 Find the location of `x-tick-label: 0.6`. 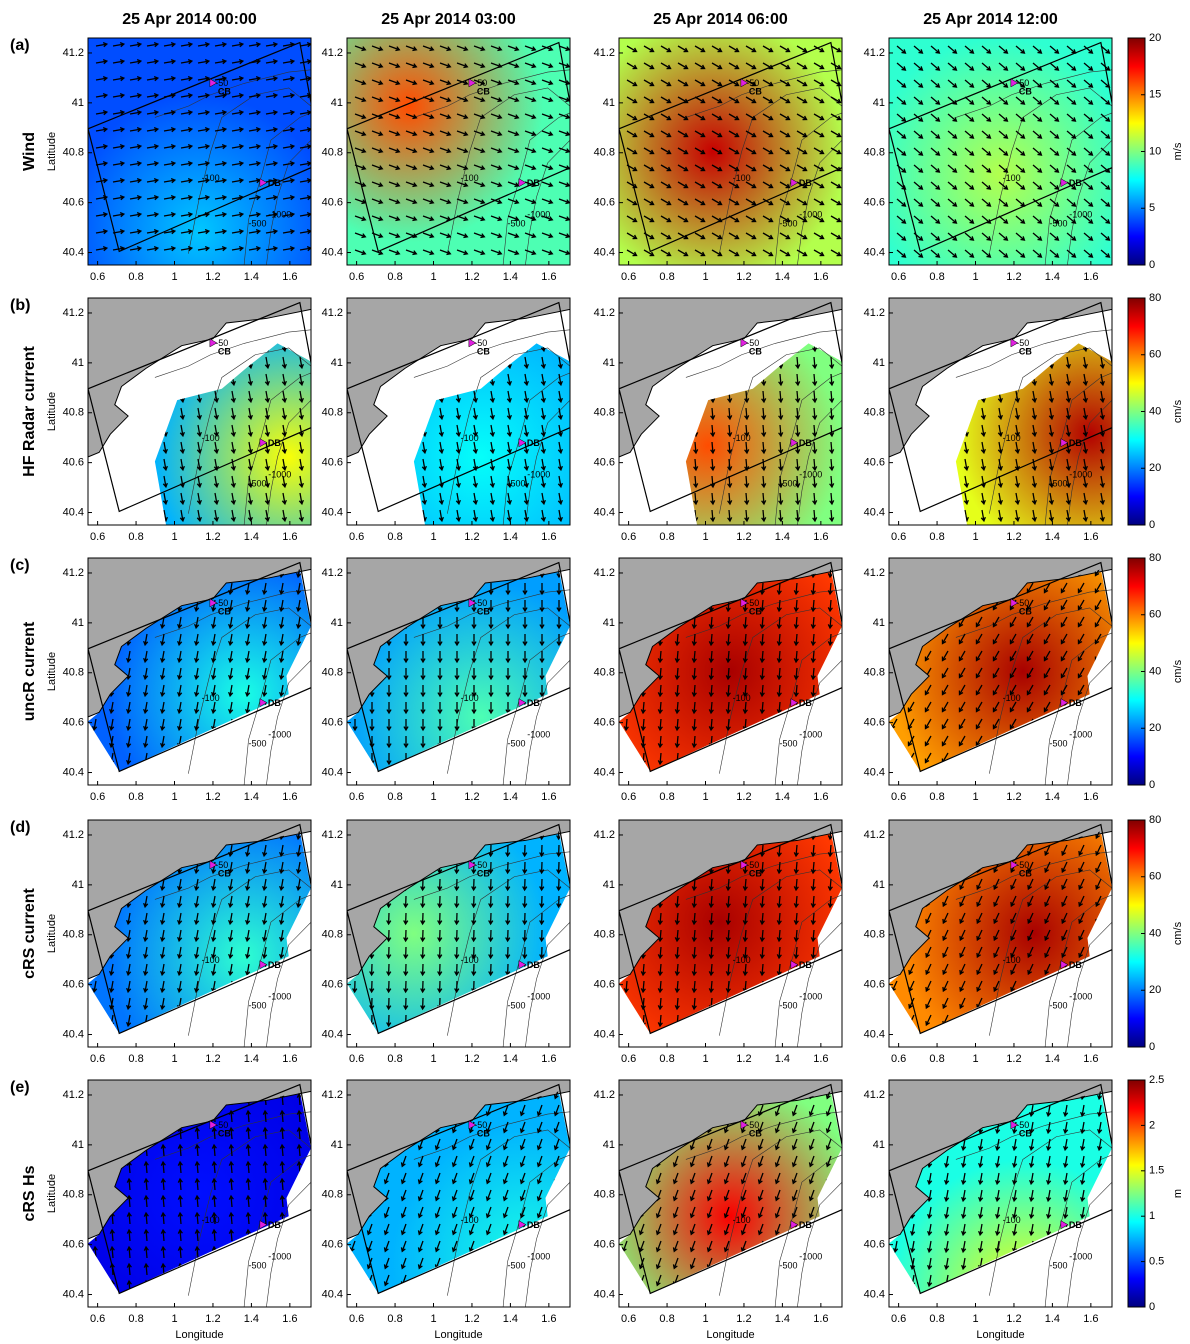

x-tick-label: 0.6 is located at coordinates (97, 797).